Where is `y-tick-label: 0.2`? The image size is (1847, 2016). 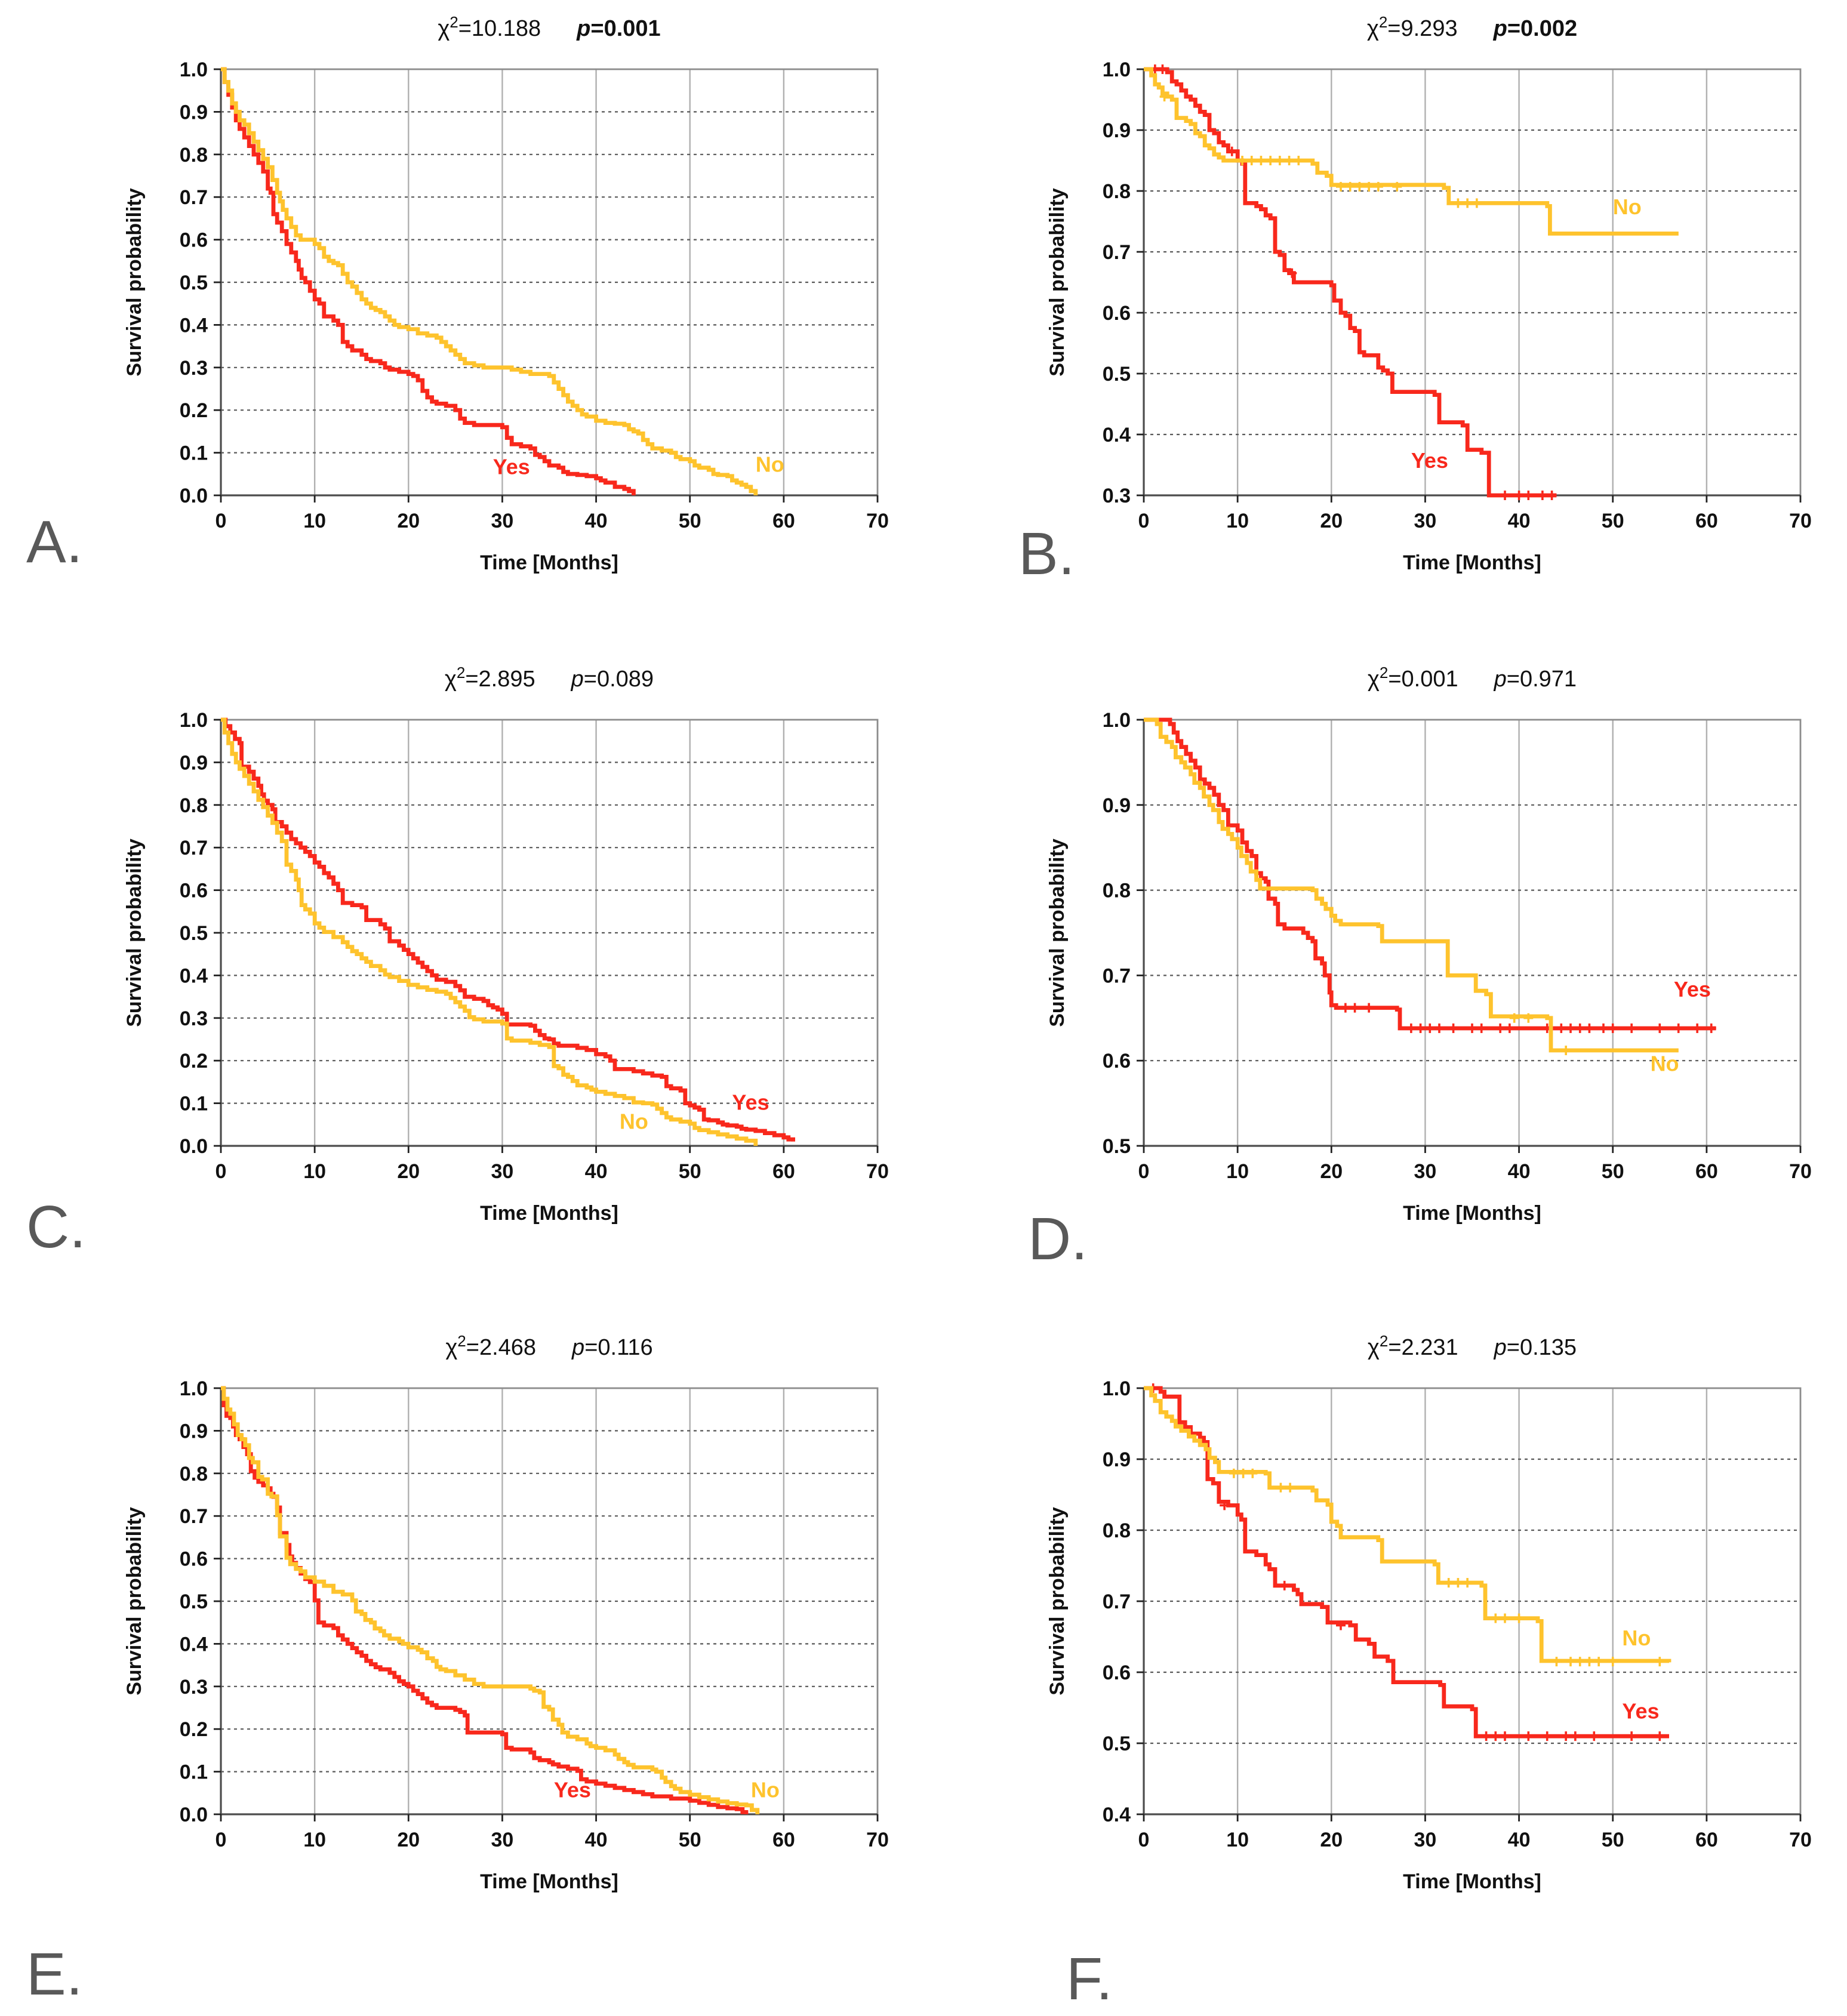 y-tick-label: 0.2 is located at coordinates (194, 410).